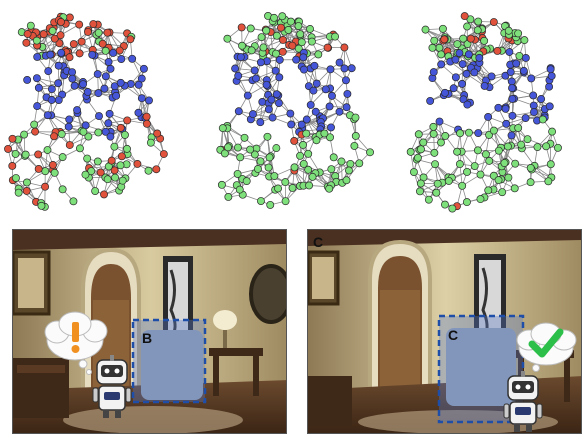 The width and height of the screenshot is (584, 439). What do you see at coordinates (523, 401) in the screenshot?
I see `robot` at bounding box center [523, 401].